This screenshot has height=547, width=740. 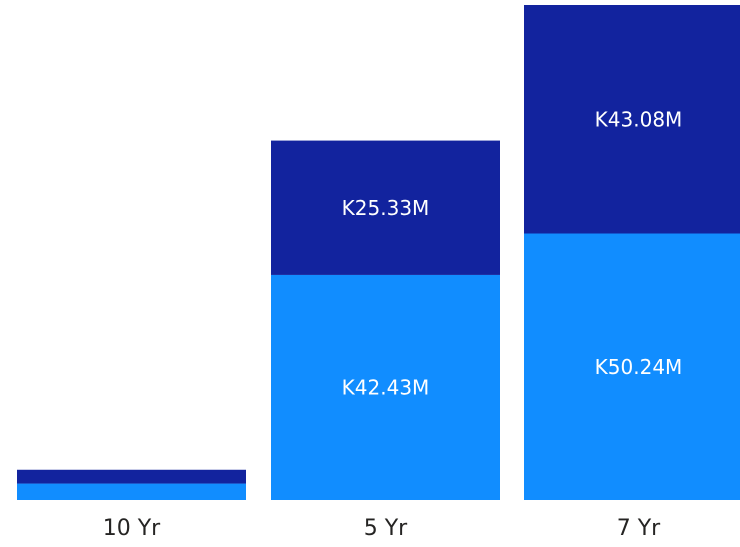 I want to click on bar-segment-7-yr-s1, so click(x=632, y=366).